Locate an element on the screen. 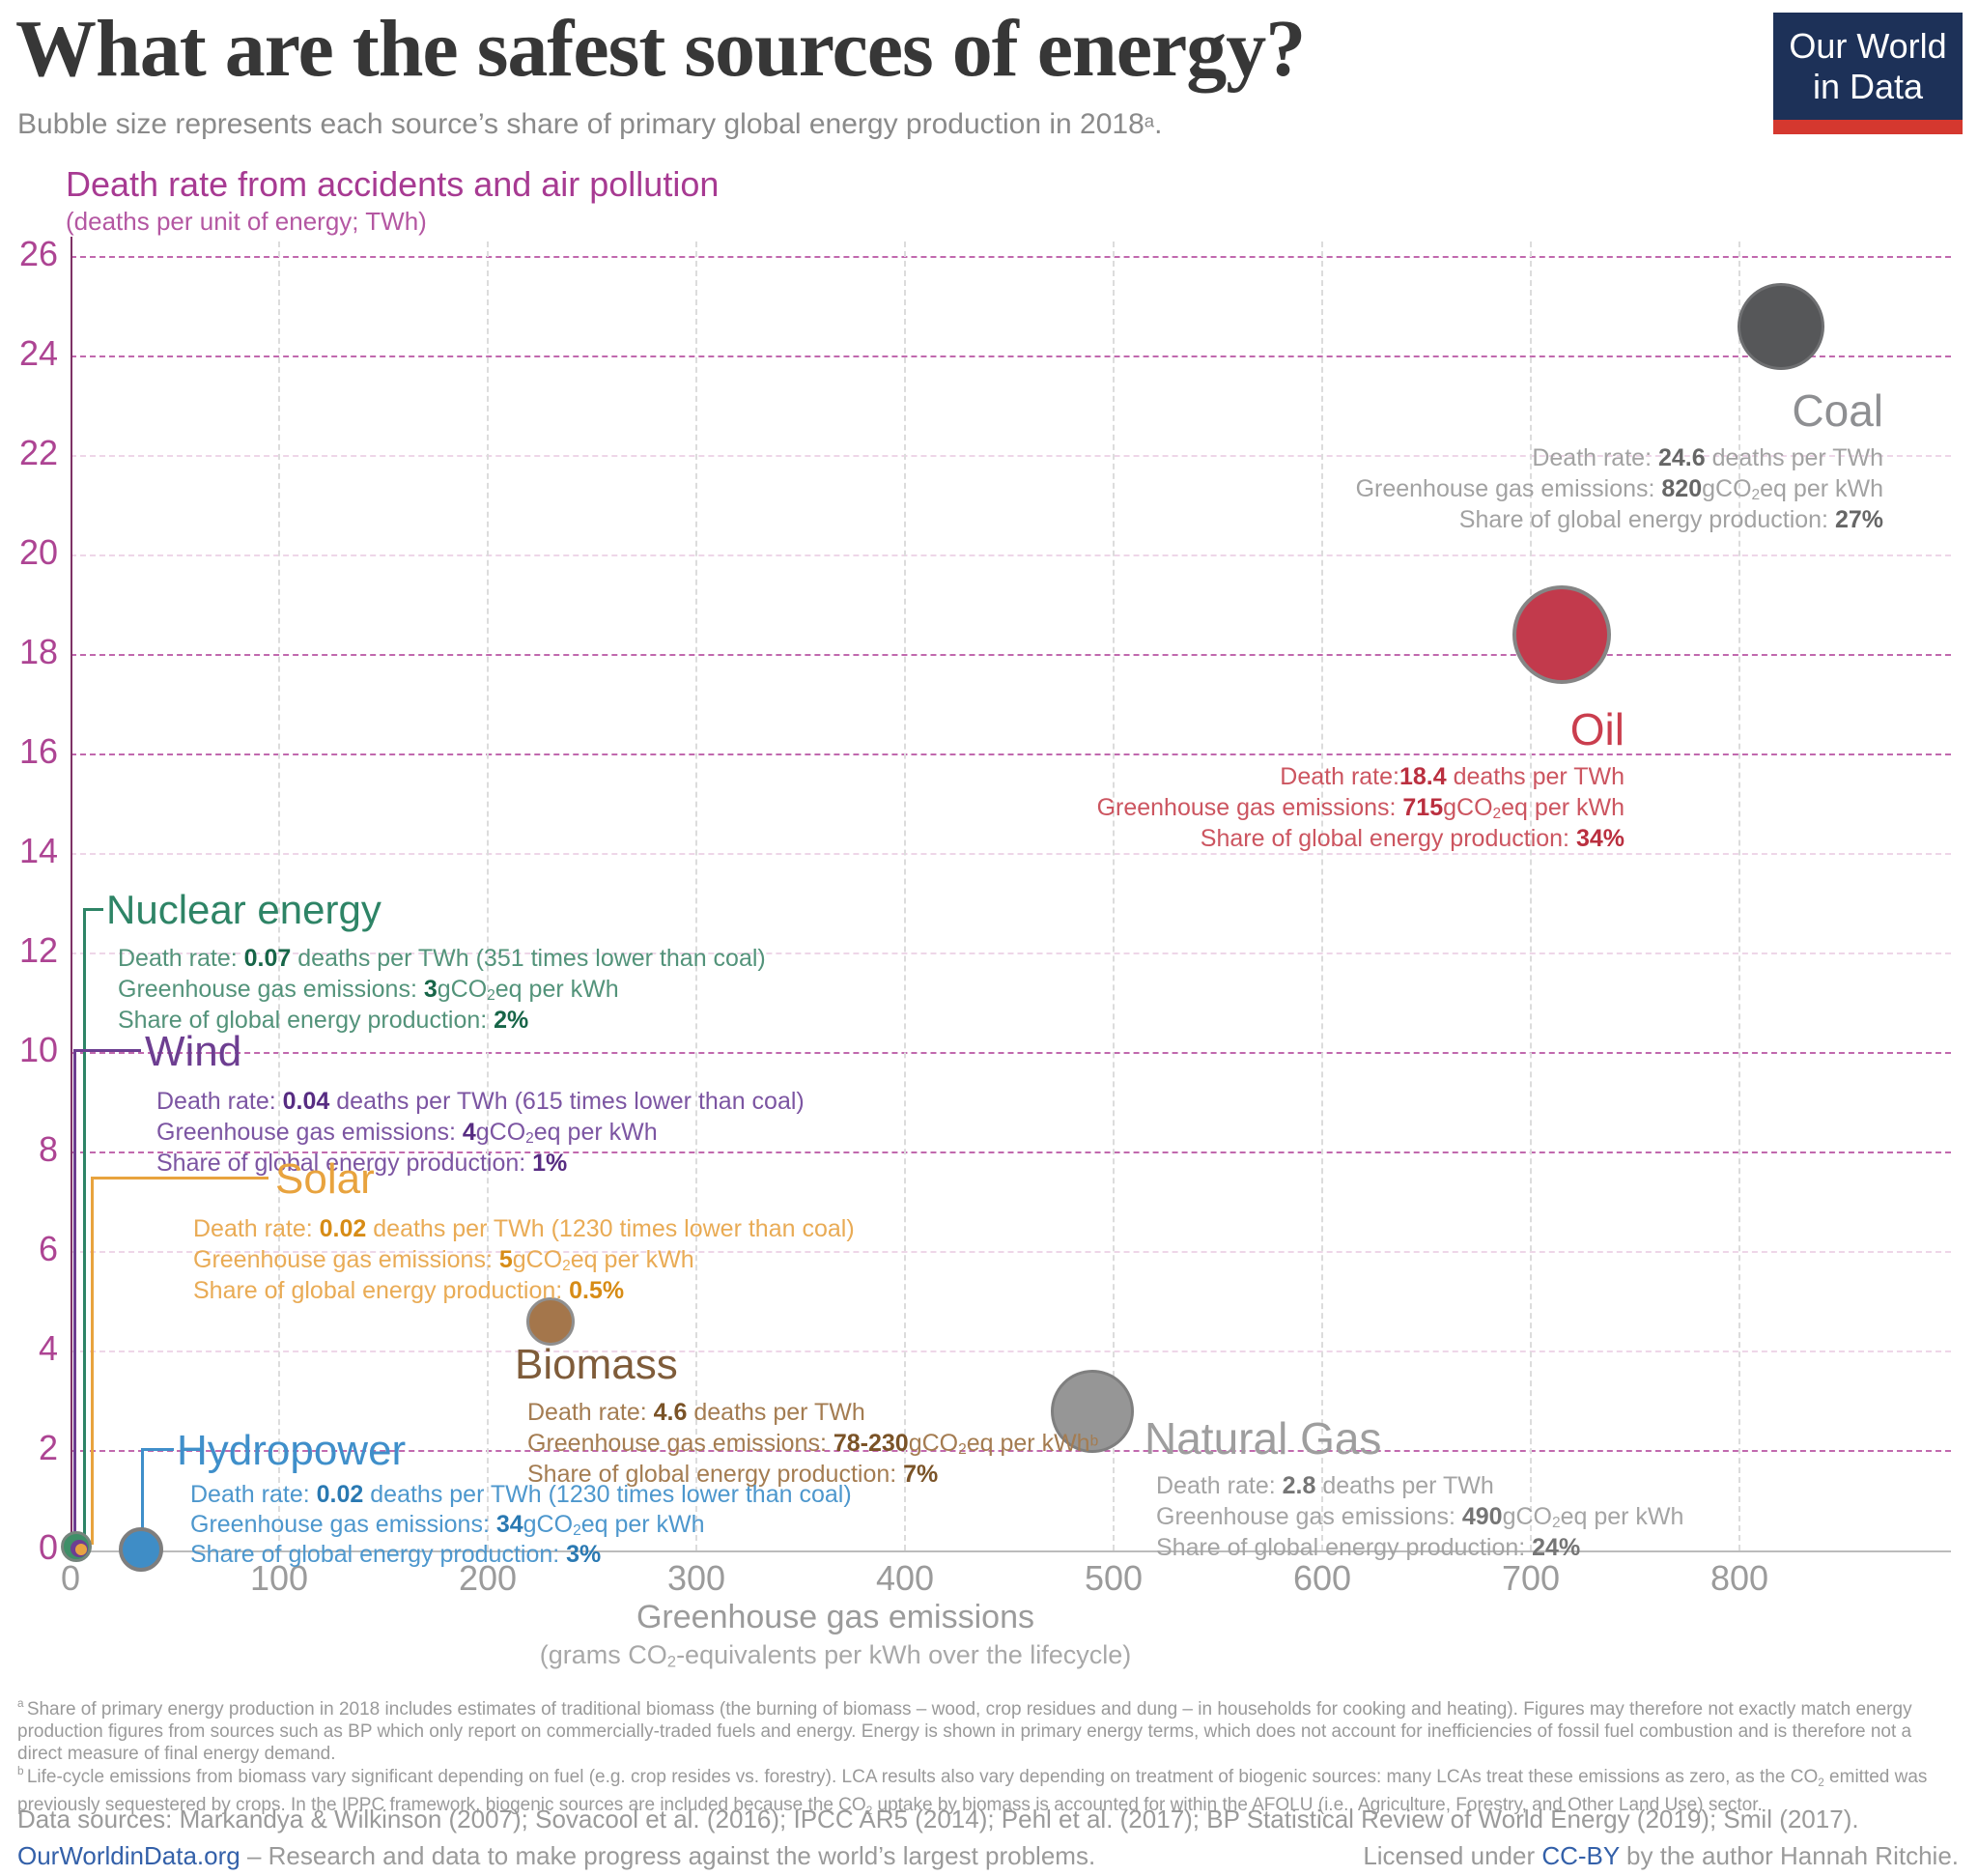 This screenshot has width=1978, height=1876. annotation-oil-line-3: Share of global energy production: 34% is located at coordinates (1412, 839).